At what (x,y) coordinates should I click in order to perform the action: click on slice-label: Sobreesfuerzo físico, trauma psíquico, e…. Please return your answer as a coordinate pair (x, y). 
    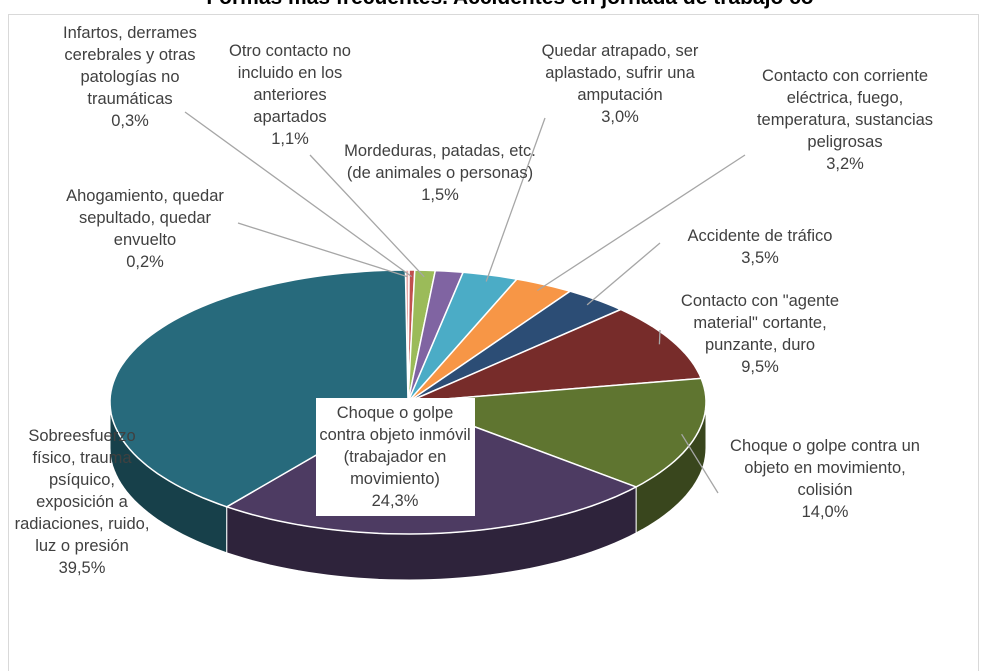
    Looking at the image, I should click on (82, 502).